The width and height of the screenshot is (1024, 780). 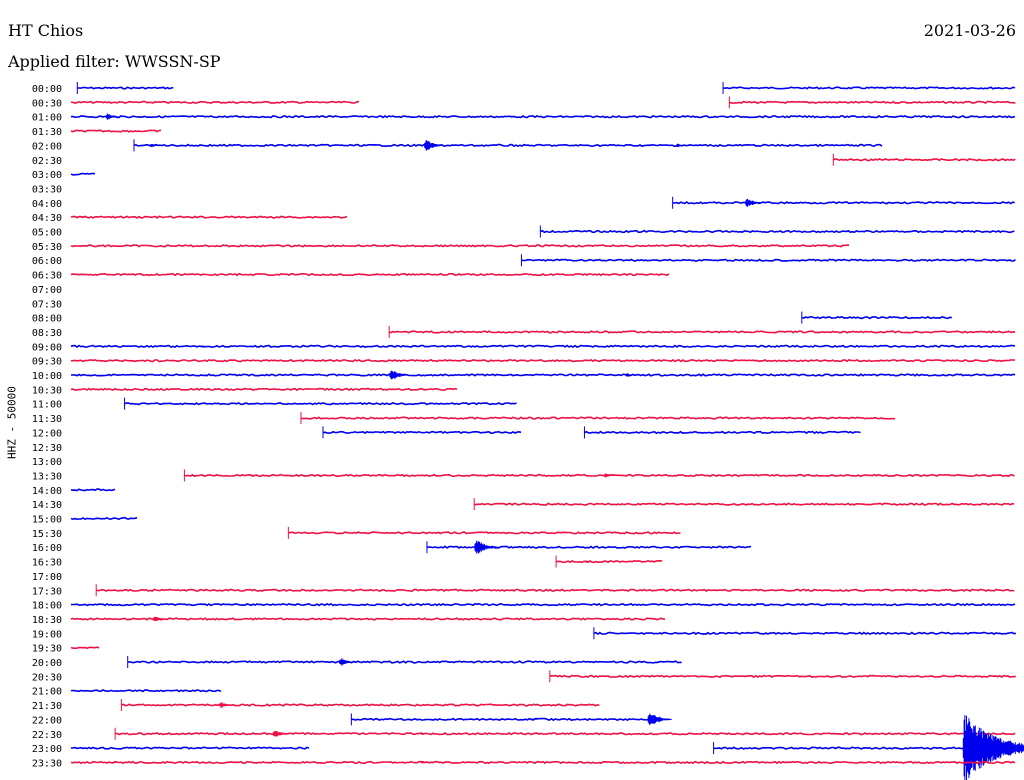 I want to click on row-time-label: 02:00, so click(x=47, y=146).